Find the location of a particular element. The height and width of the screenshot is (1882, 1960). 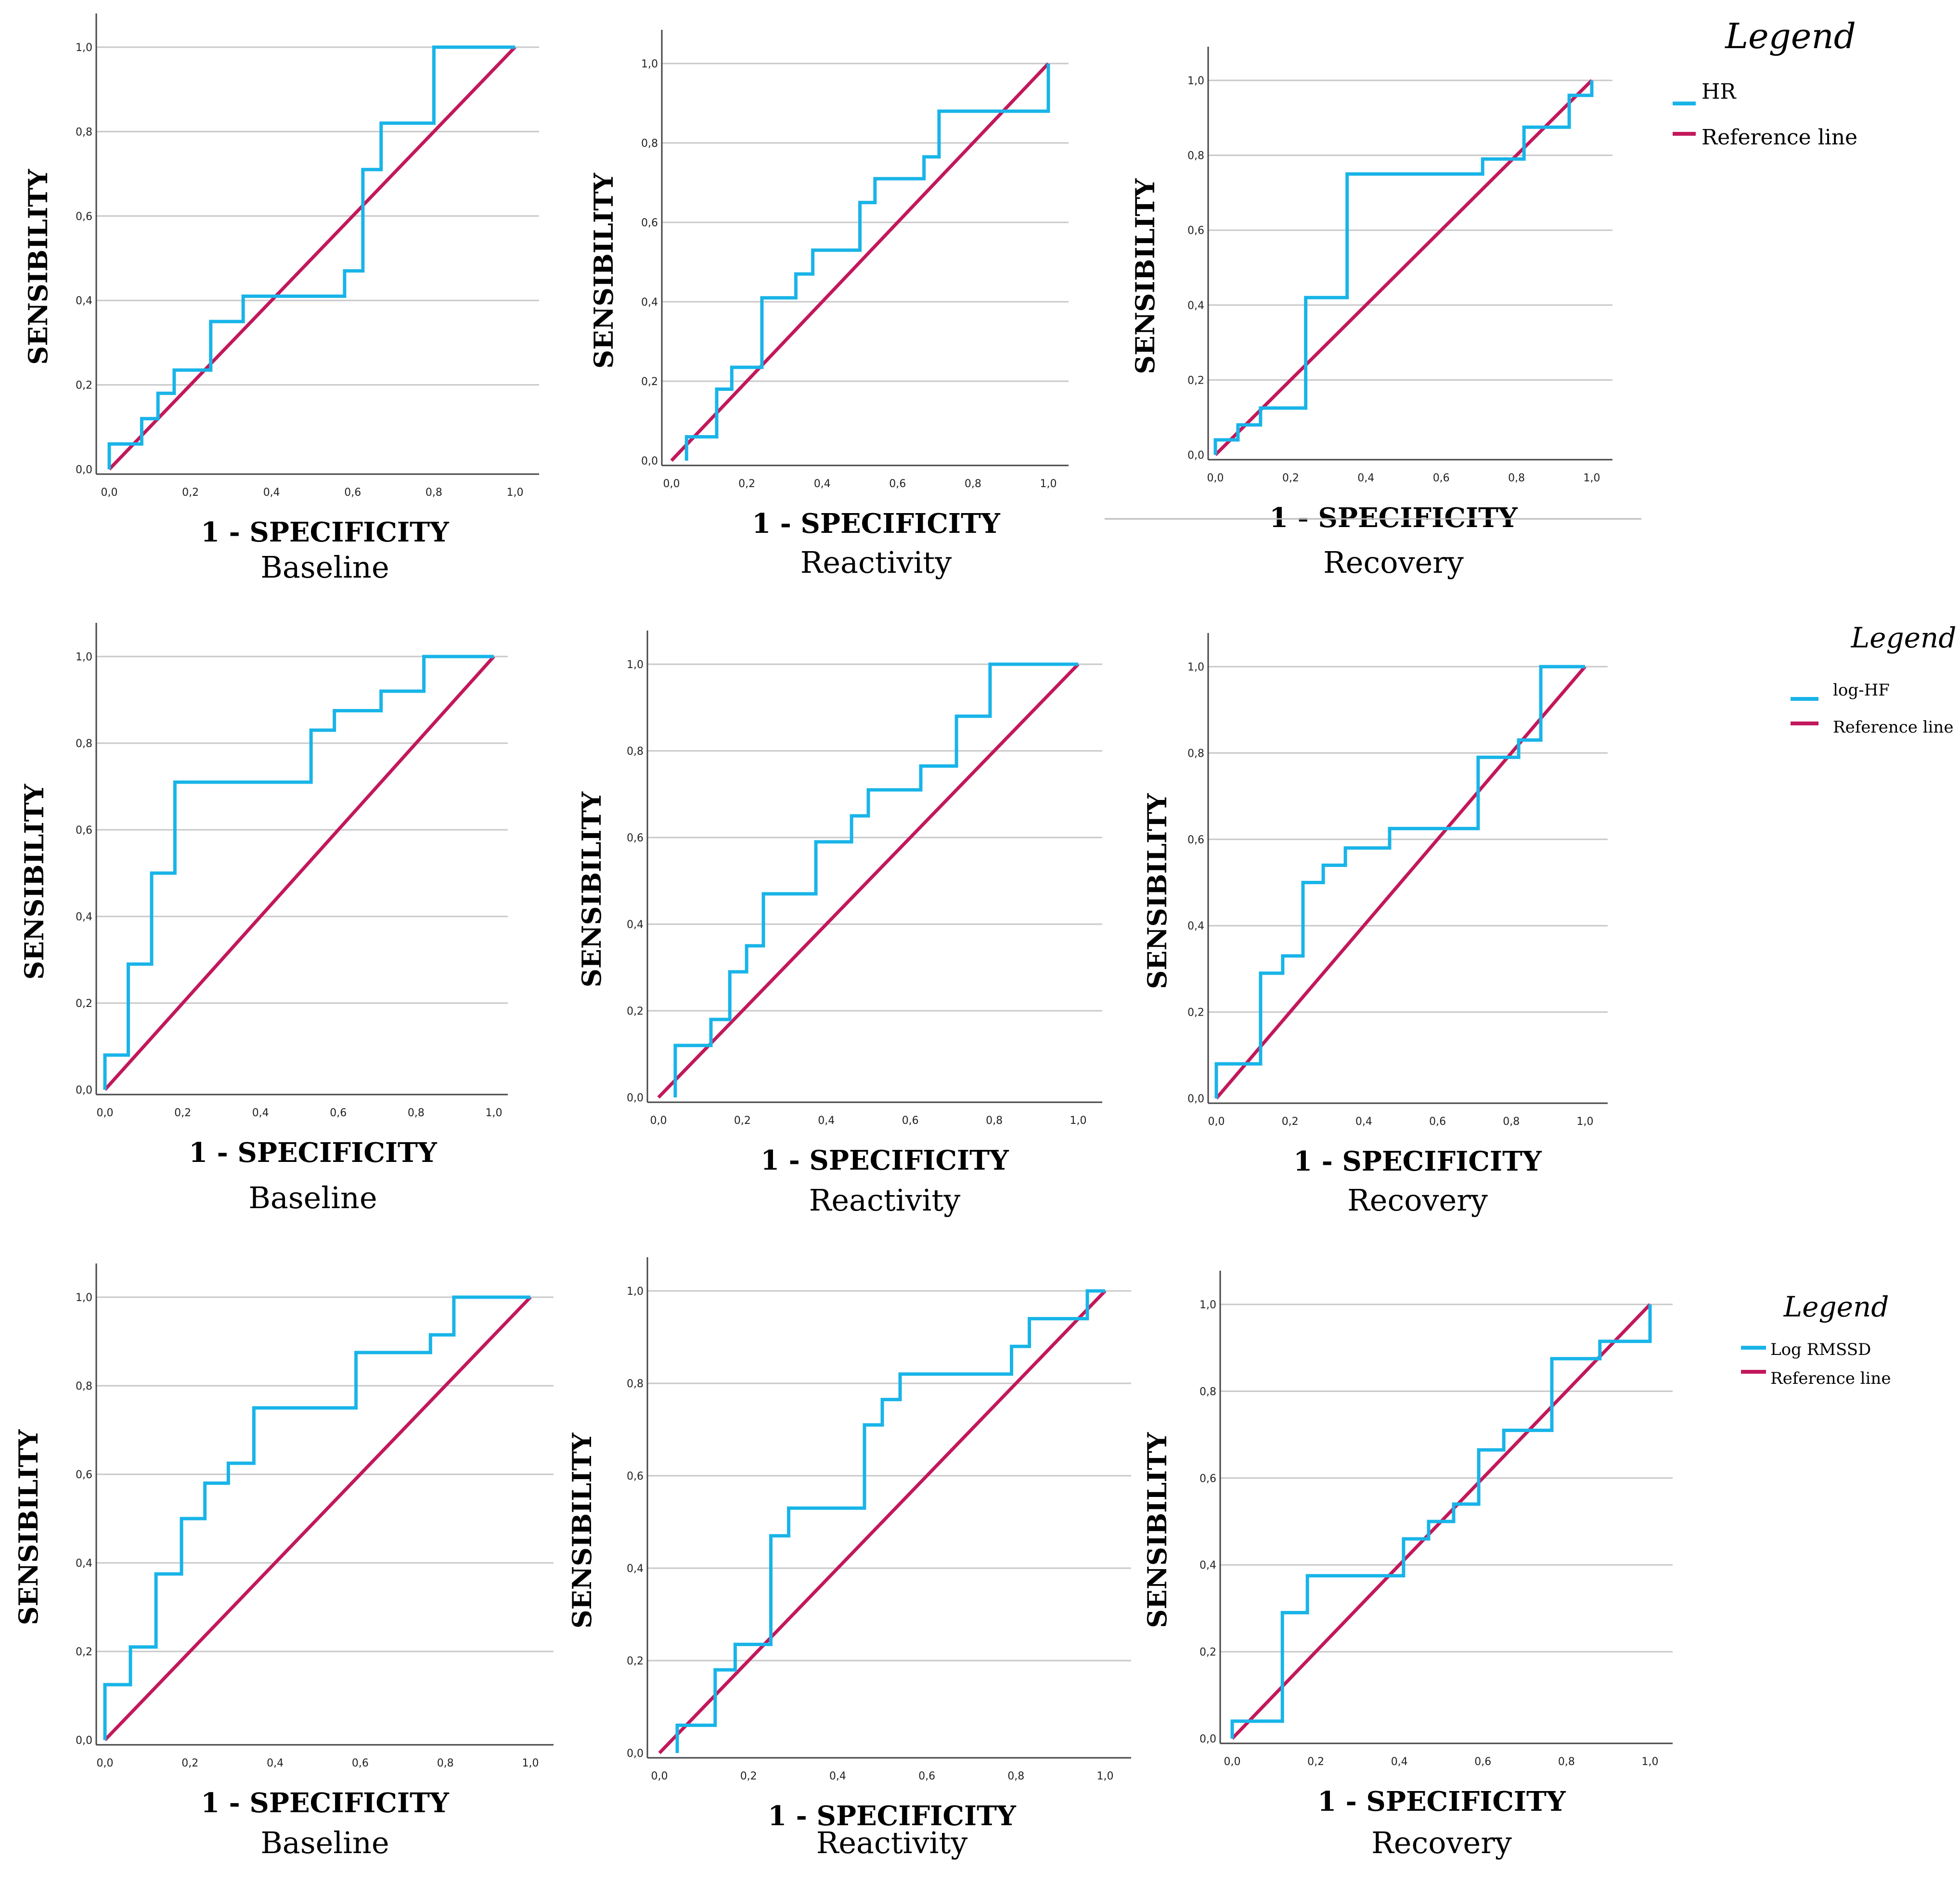

legend-label-roc: Log RMSSD is located at coordinates (1820, 1349).